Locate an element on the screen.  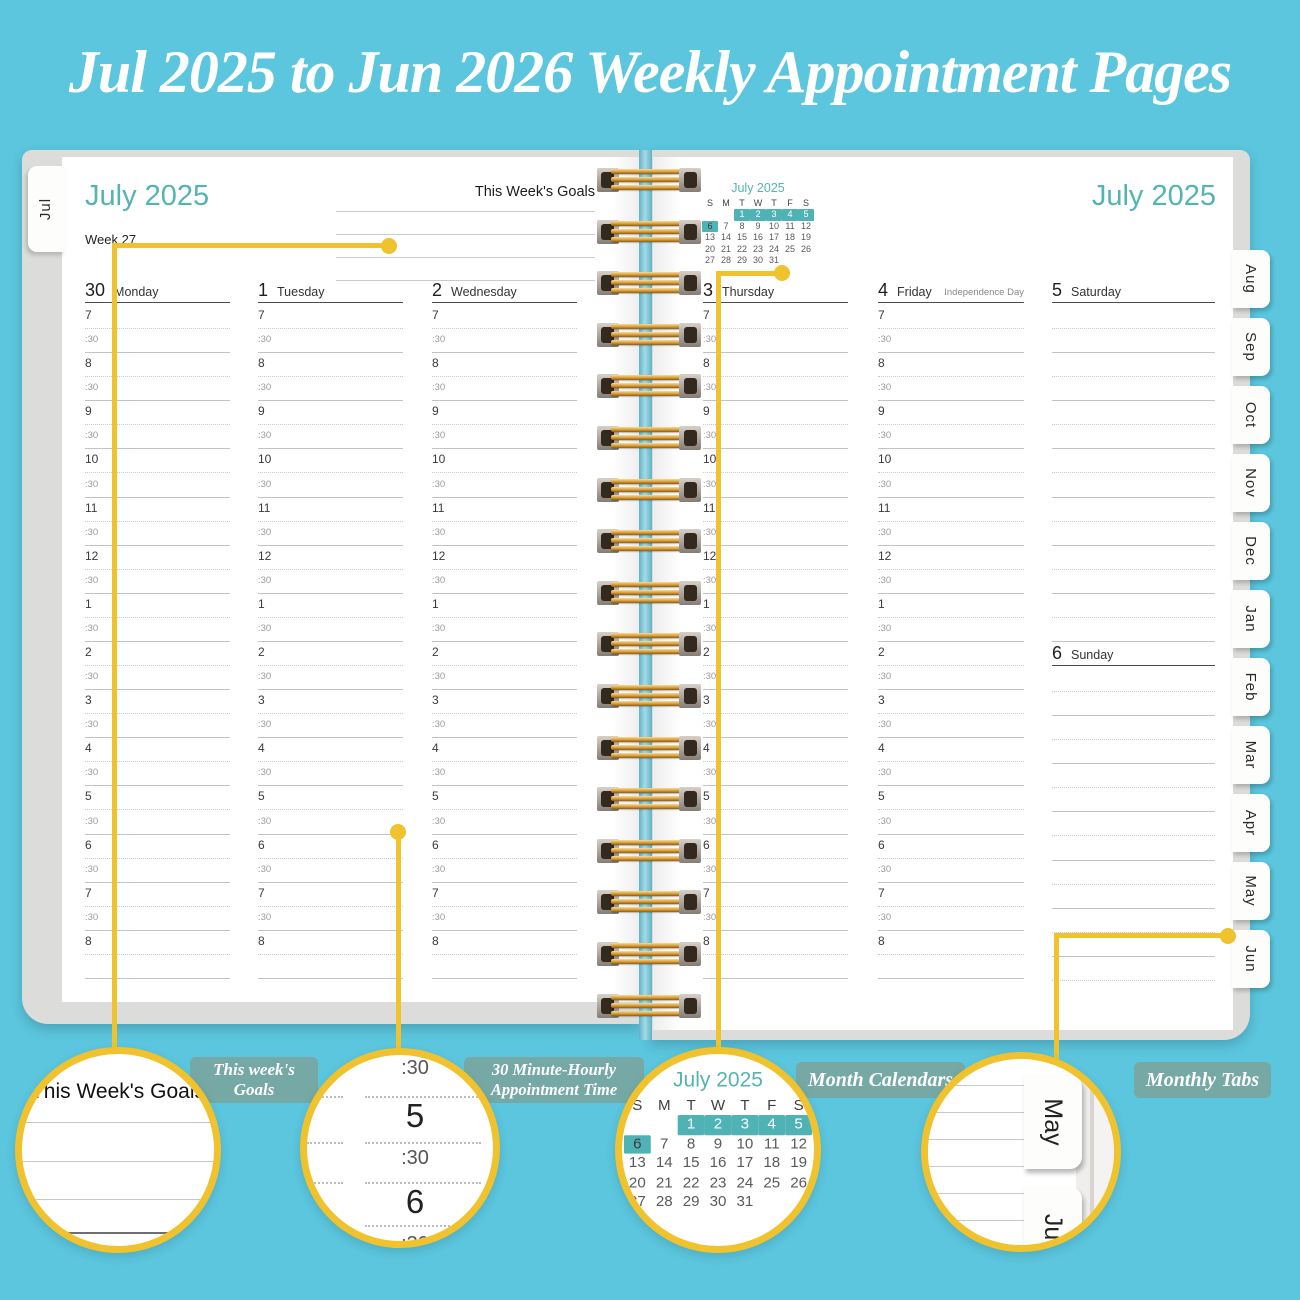
date-cell: 31 is located at coordinates (773, 259).